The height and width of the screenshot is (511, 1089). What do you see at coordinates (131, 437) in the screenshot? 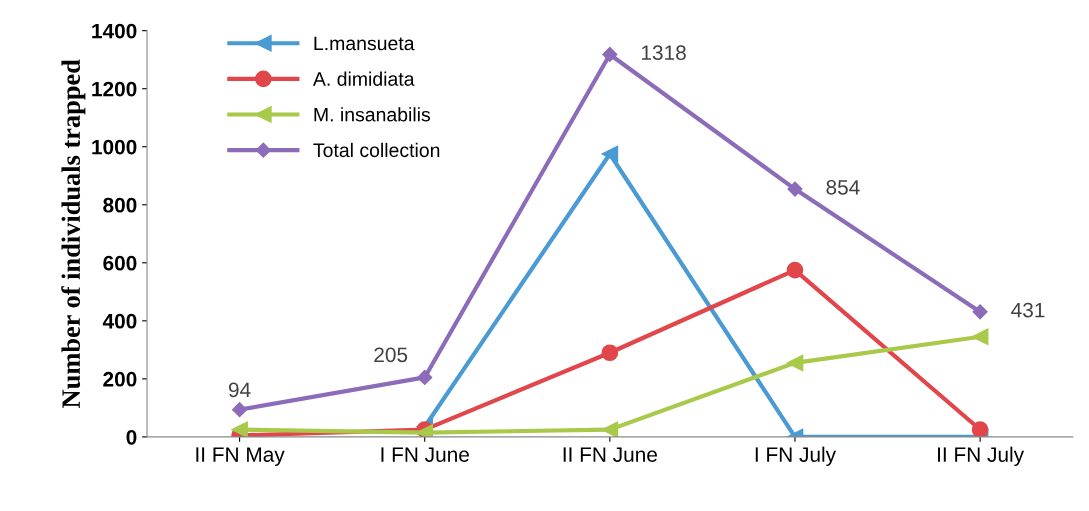
I see `y-tick-label: 0` at bounding box center [131, 437].